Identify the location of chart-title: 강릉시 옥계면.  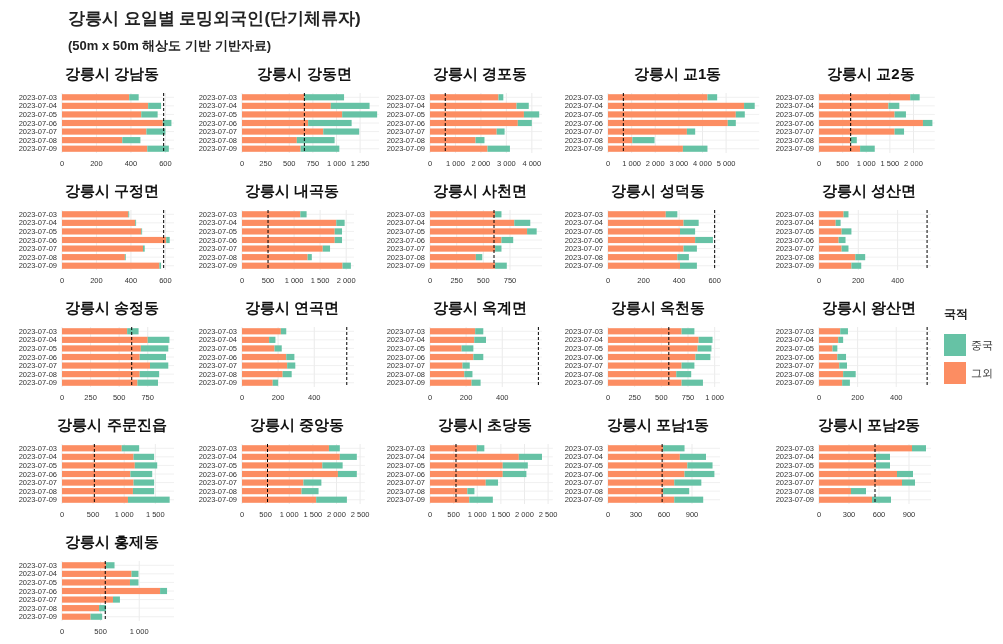
(480, 307).